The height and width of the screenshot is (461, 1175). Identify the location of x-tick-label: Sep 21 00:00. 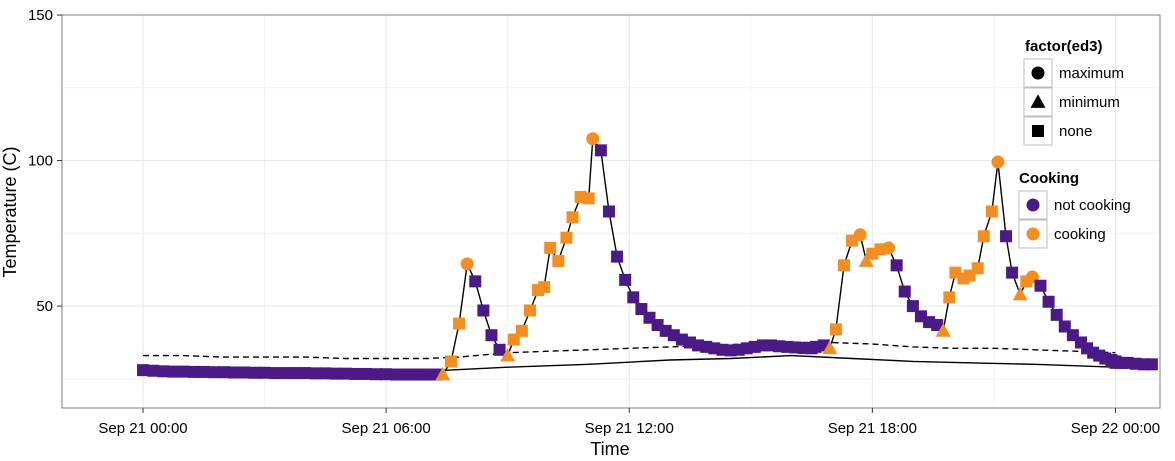
(142, 428).